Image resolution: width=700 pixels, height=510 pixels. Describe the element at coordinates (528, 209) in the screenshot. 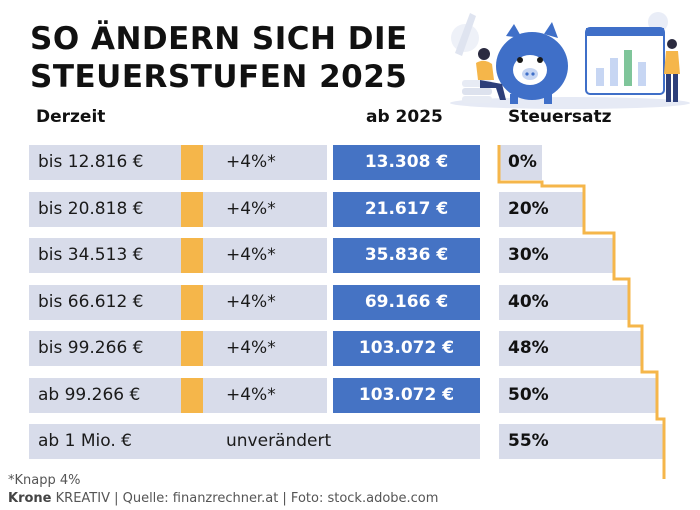

I see `tax-rate: 20%` at that location.